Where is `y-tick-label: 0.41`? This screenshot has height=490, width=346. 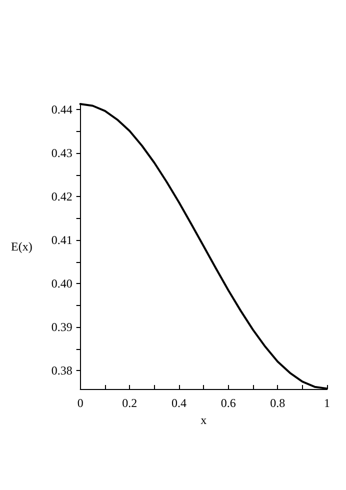
y-tick-label: 0.41 is located at coordinates (61, 240).